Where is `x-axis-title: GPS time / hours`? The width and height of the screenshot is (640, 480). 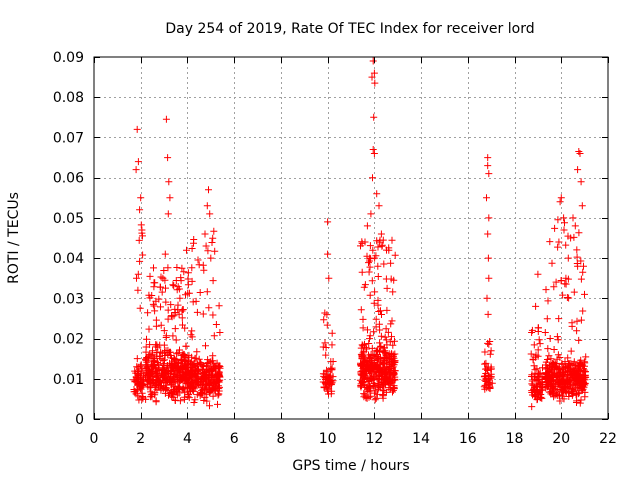
x-axis-title: GPS time / hours is located at coordinates (350, 466).